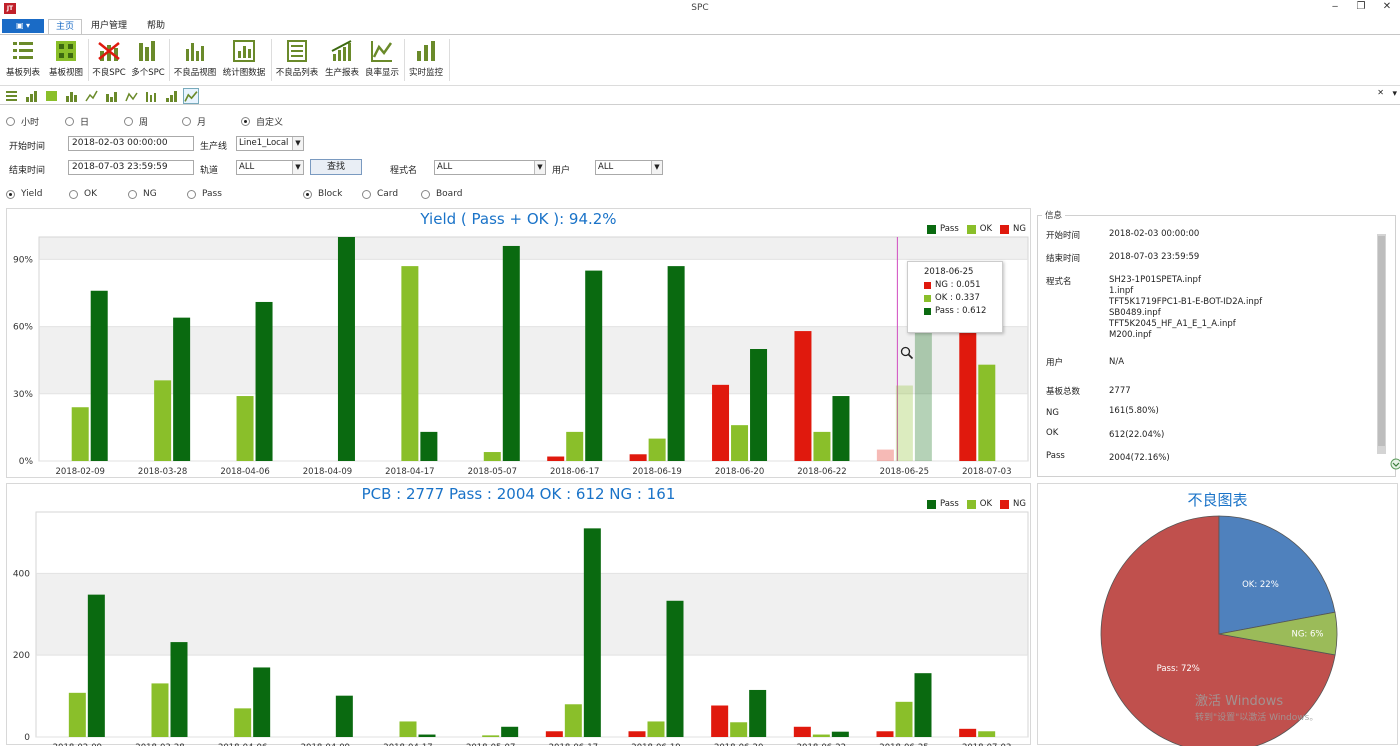  Describe the element at coordinates (23, 59) in the screenshot. I see `board-list-button: 基板列表` at that location.